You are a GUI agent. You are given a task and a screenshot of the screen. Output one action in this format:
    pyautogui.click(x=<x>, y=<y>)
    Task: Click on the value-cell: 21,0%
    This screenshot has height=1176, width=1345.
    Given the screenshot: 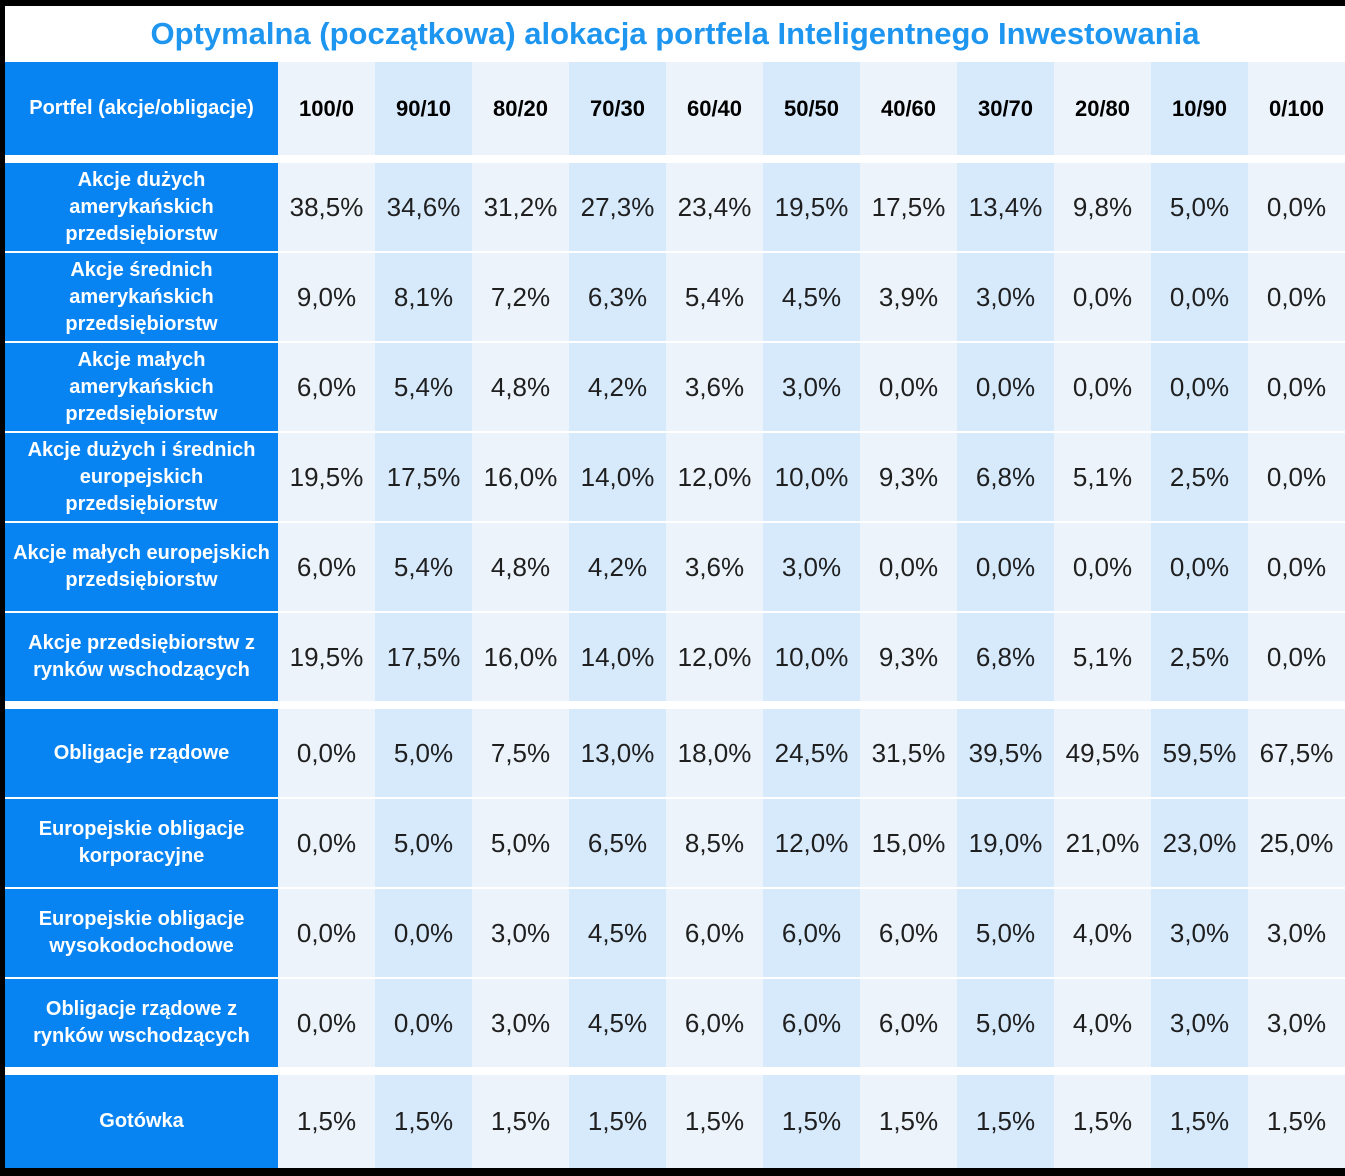 What is the action you would take?
    pyautogui.click(x=1102, y=843)
    